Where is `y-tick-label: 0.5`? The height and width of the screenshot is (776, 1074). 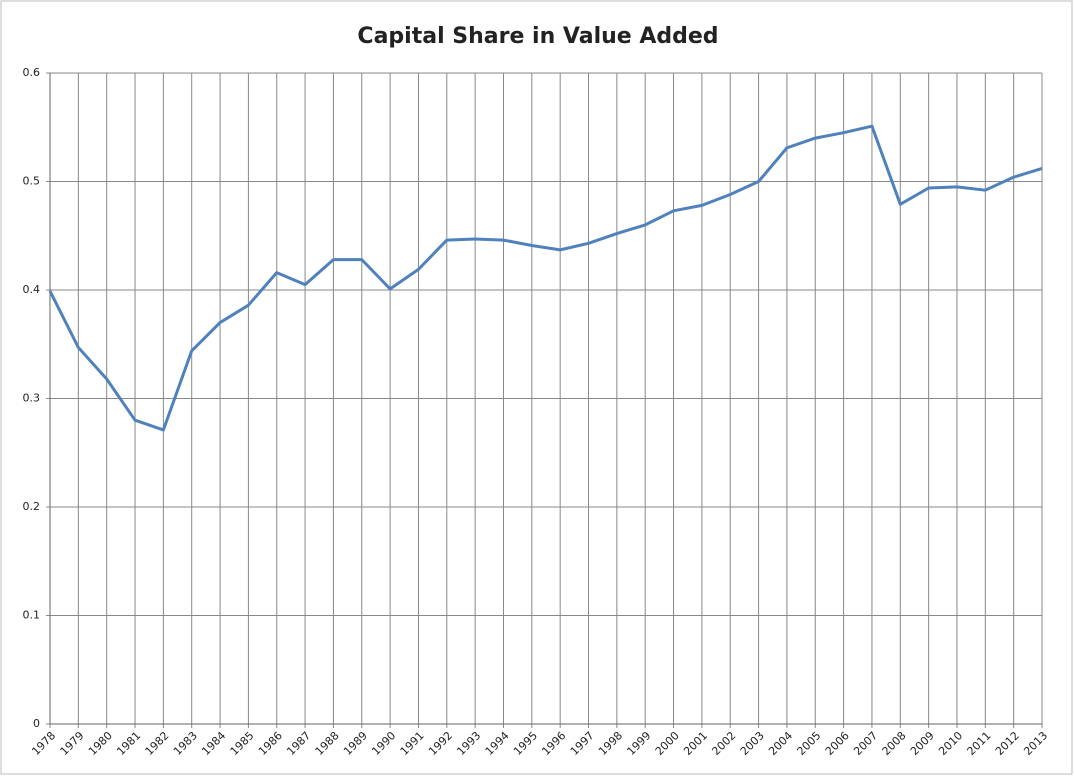
y-tick-label: 0.5 is located at coordinates (32, 181).